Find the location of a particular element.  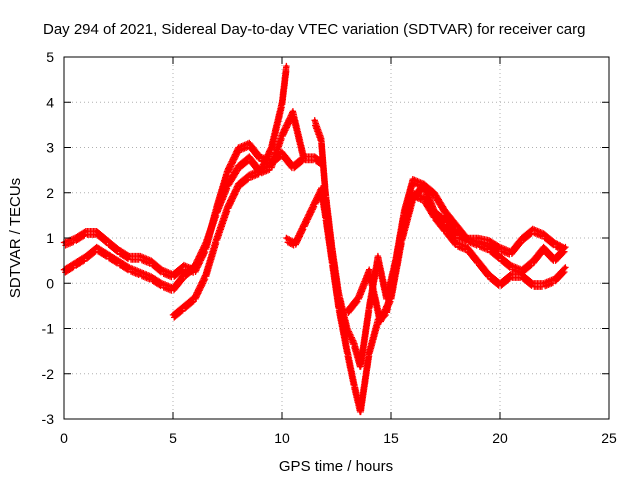

y-tick-label: -3 is located at coordinates (48, 419).